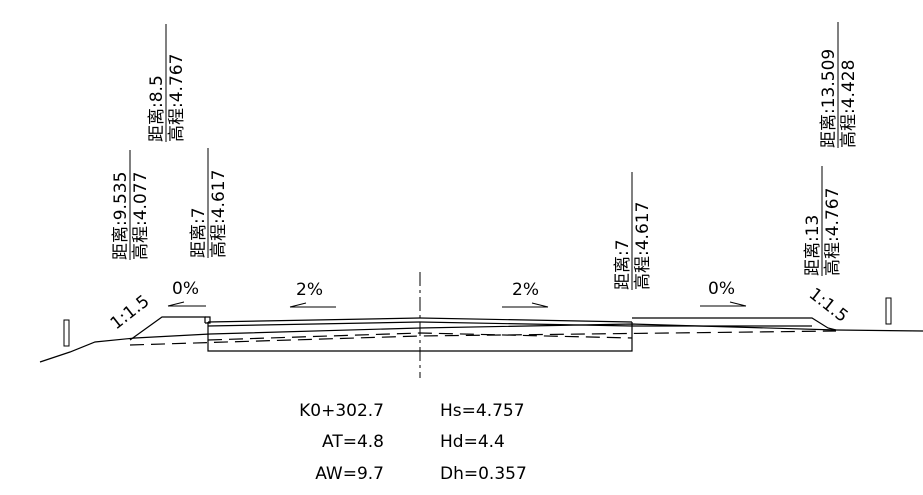 Image resolution: width=923 pixels, height=495 pixels. What do you see at coordinates (828, 305) in the screenshot?
I see `right-side-slope: 1:1.5` at bounding box center [828, 305].